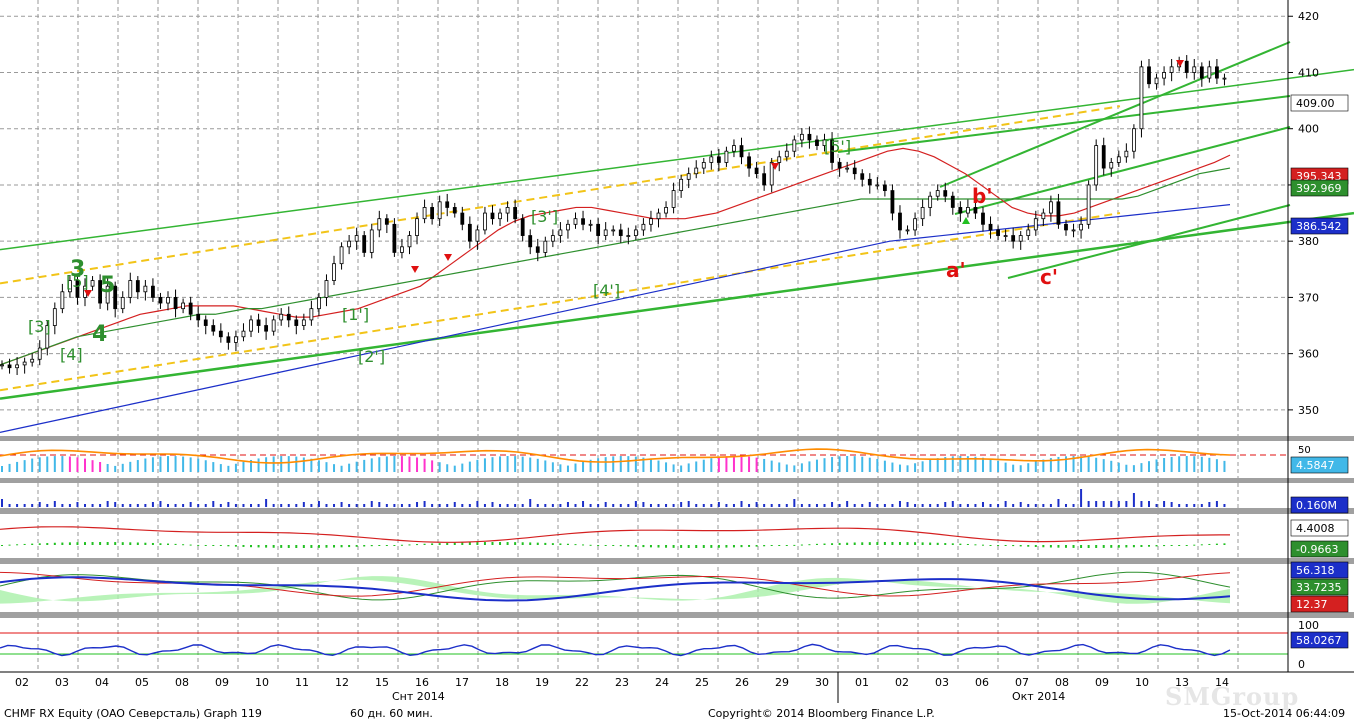  Describe the element at coordinates (1316, 505) in the screenshot. I see `volume-value-text: 0.160M` at that location.